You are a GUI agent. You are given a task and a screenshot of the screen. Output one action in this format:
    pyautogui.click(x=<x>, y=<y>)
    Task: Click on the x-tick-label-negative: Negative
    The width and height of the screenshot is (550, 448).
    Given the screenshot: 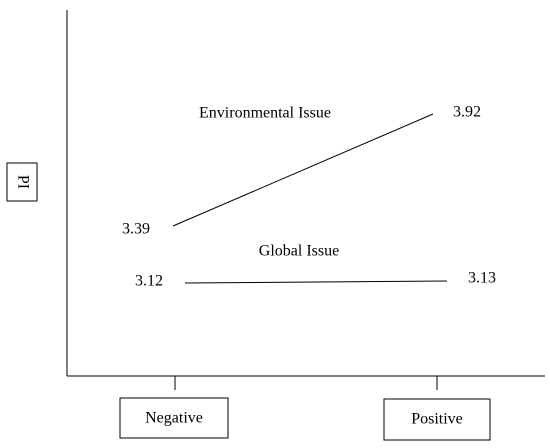 What is the action you would take?
    pyautogui.click(x=174, y=418)
    